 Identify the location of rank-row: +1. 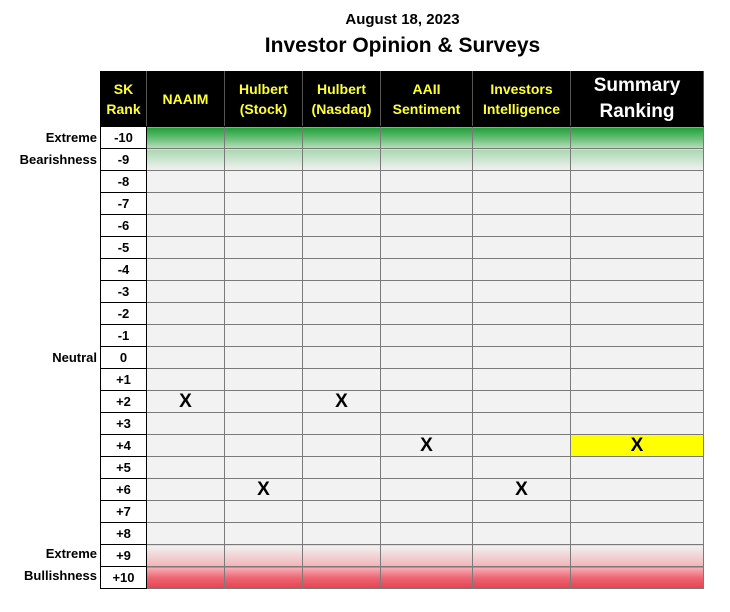
(402, 380).